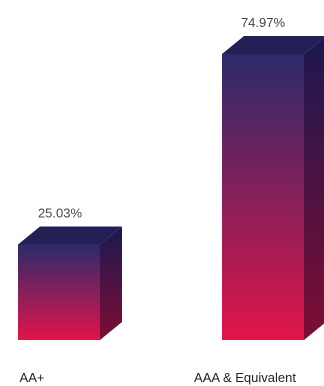 The image size is (324, 386). Describe the element at coordinates (263, 22) in the screenshot. I see `data-label-aaa-equivalent: 74.97%` at that location.